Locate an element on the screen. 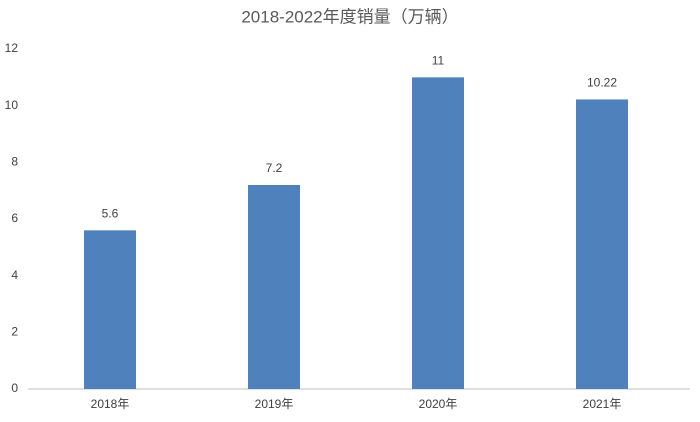  data-label: 7.2 is located at coordinates (274, 168).